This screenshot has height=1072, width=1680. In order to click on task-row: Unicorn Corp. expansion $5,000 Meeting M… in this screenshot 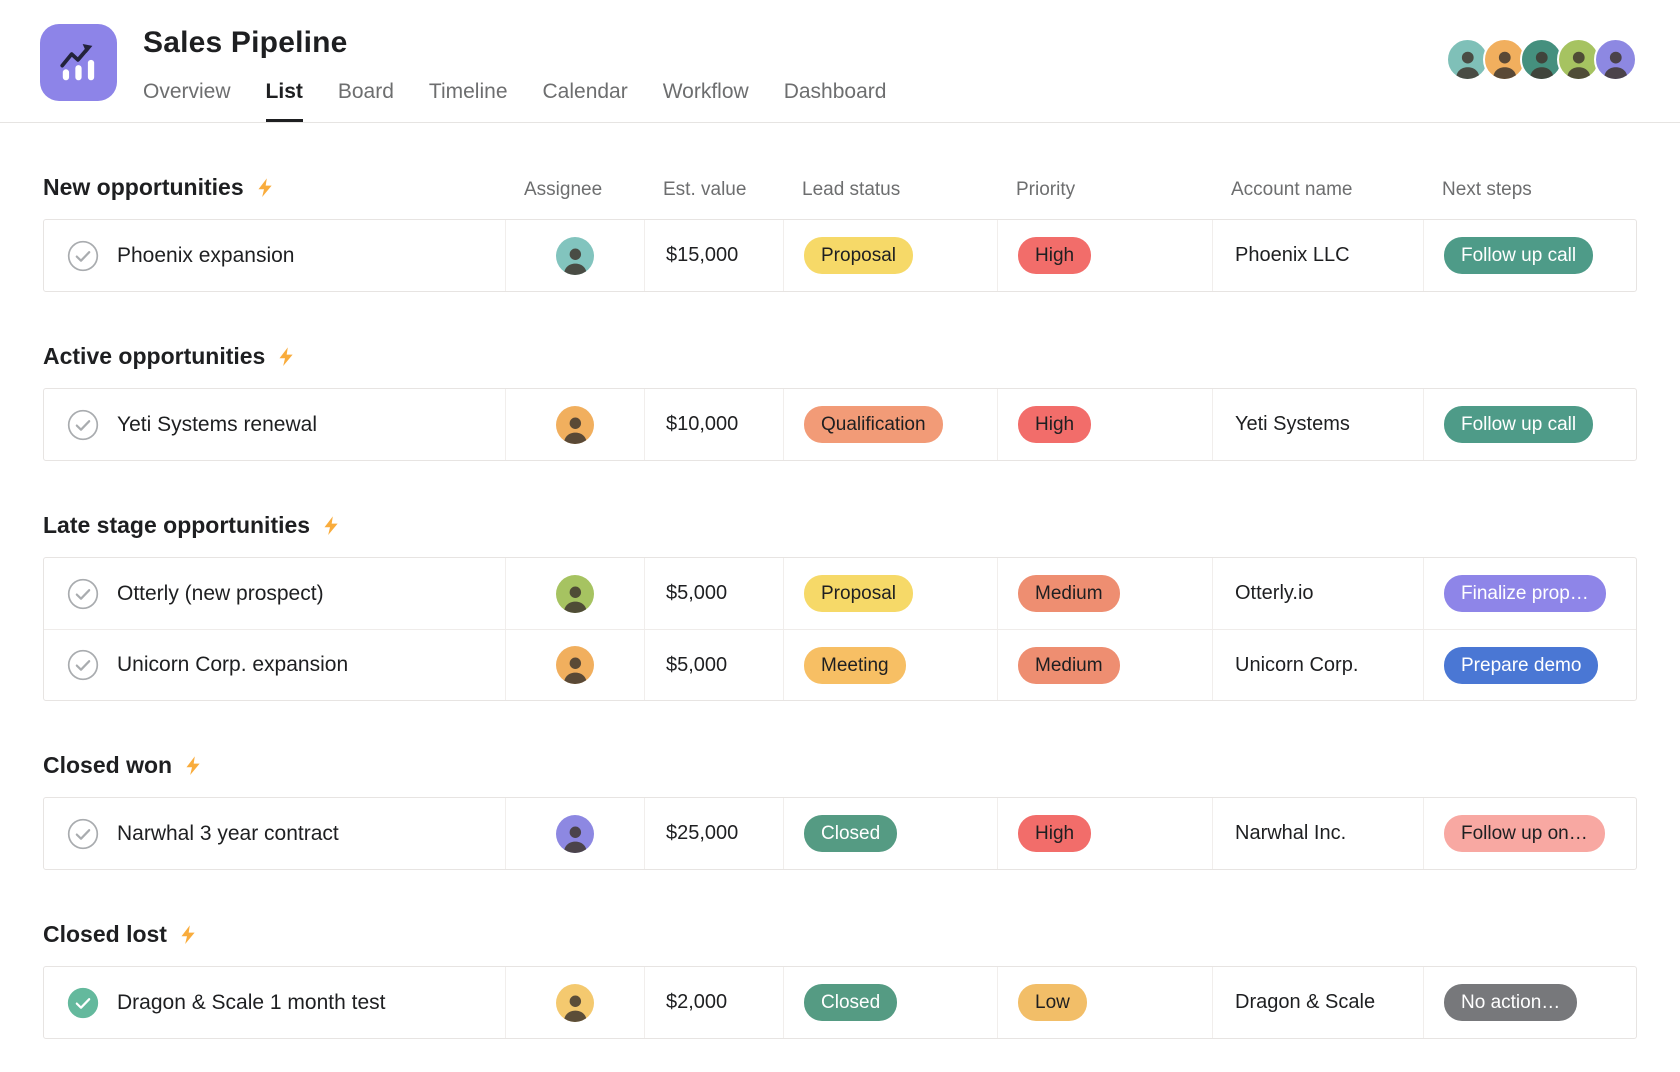, I will do `click(840, 664)`.